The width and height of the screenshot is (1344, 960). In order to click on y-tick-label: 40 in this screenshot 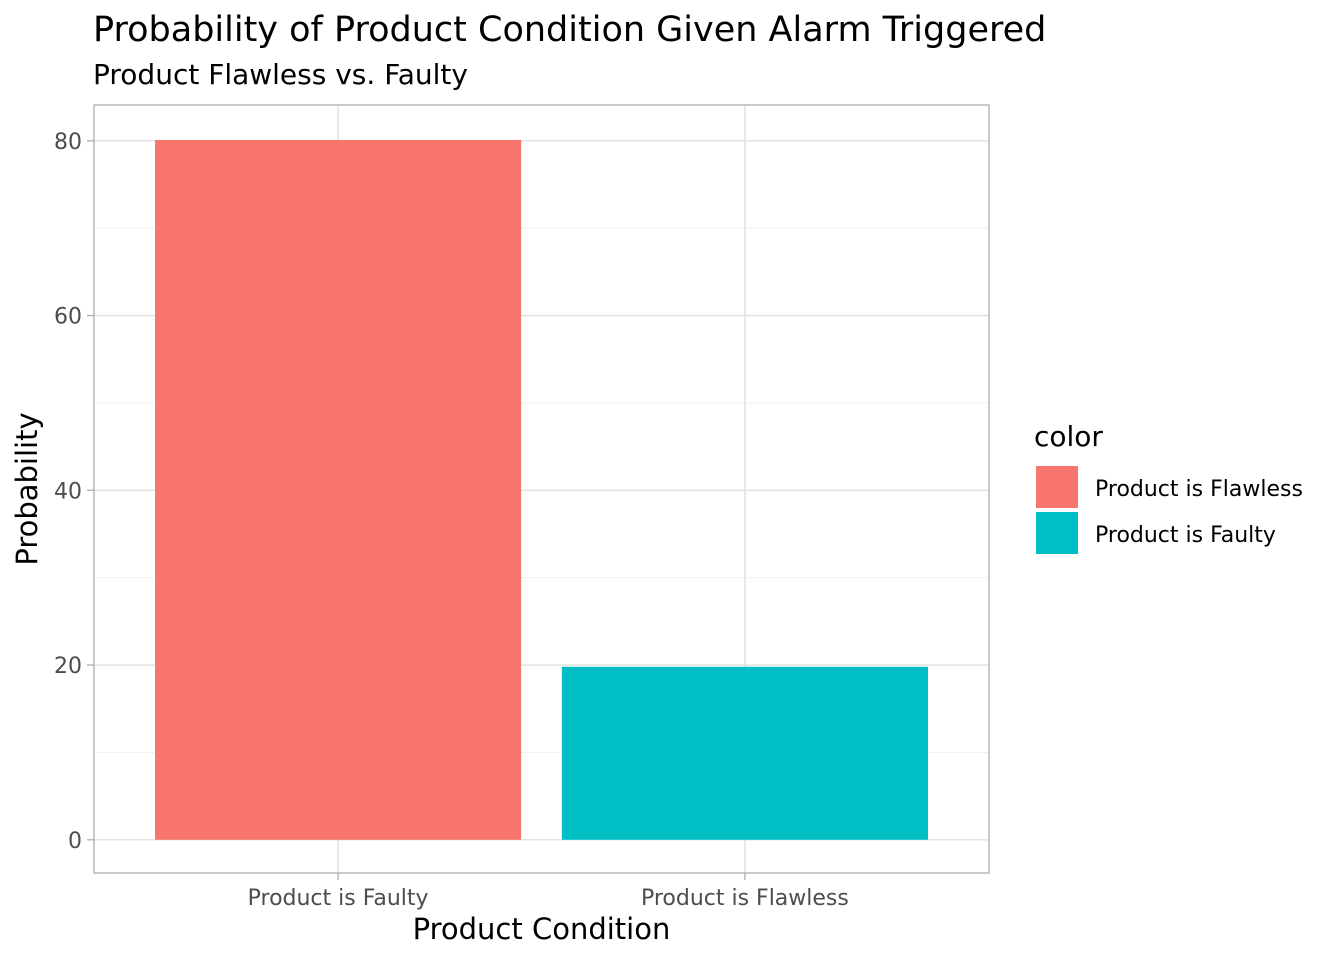, I will do `click(68, 491)`.